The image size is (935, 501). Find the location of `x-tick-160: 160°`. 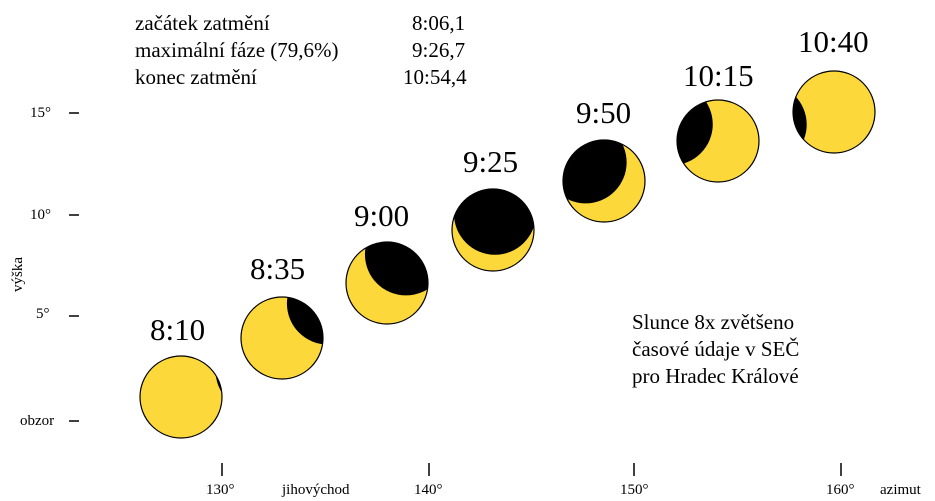

x-tick-160: 160° is located at coordinates (840, 490).